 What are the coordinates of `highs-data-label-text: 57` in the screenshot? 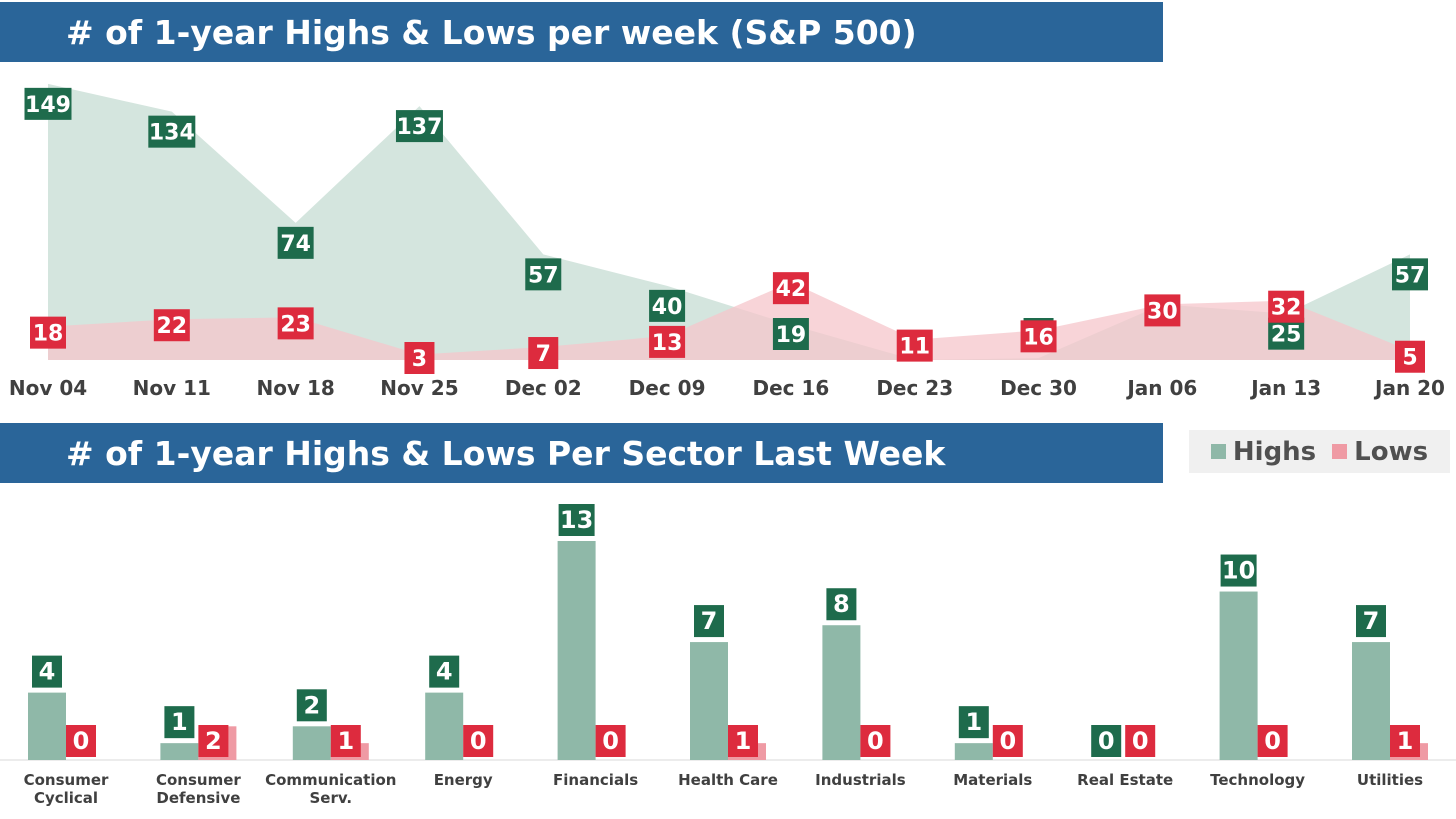 It's located at (543, 275).